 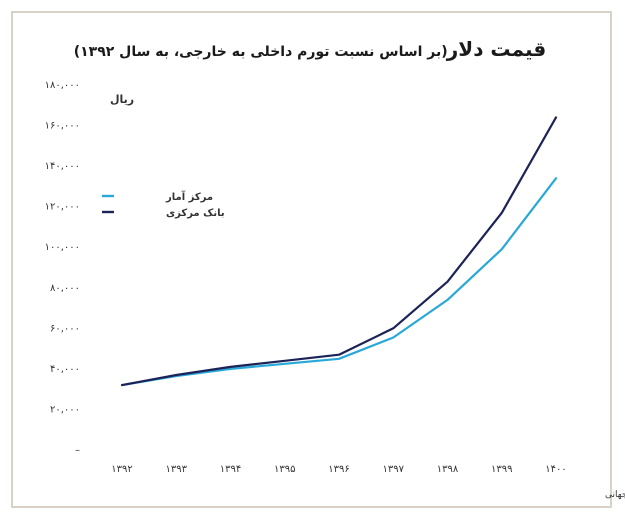 I want to click on x-tick-label: ۱۳۹۲, so click(x=121, y=469).